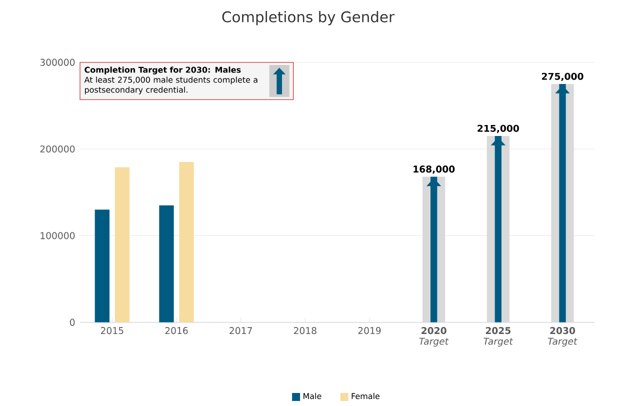 This screenshot has height=406, width=617. I want to click on data-label: 168,000, so click(434, 169).